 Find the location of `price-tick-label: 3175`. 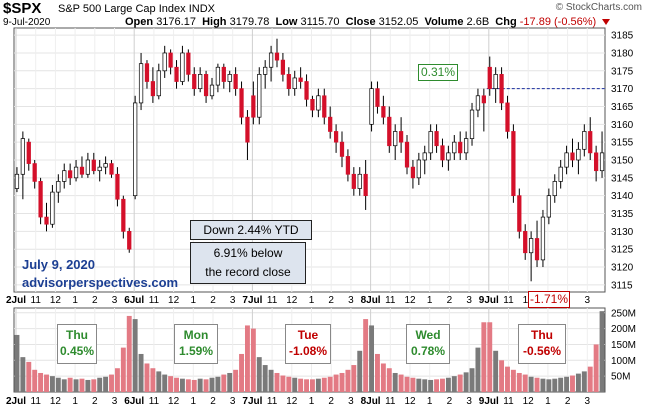

price-tick-label: 3175 is located at coordinates (622, 71).